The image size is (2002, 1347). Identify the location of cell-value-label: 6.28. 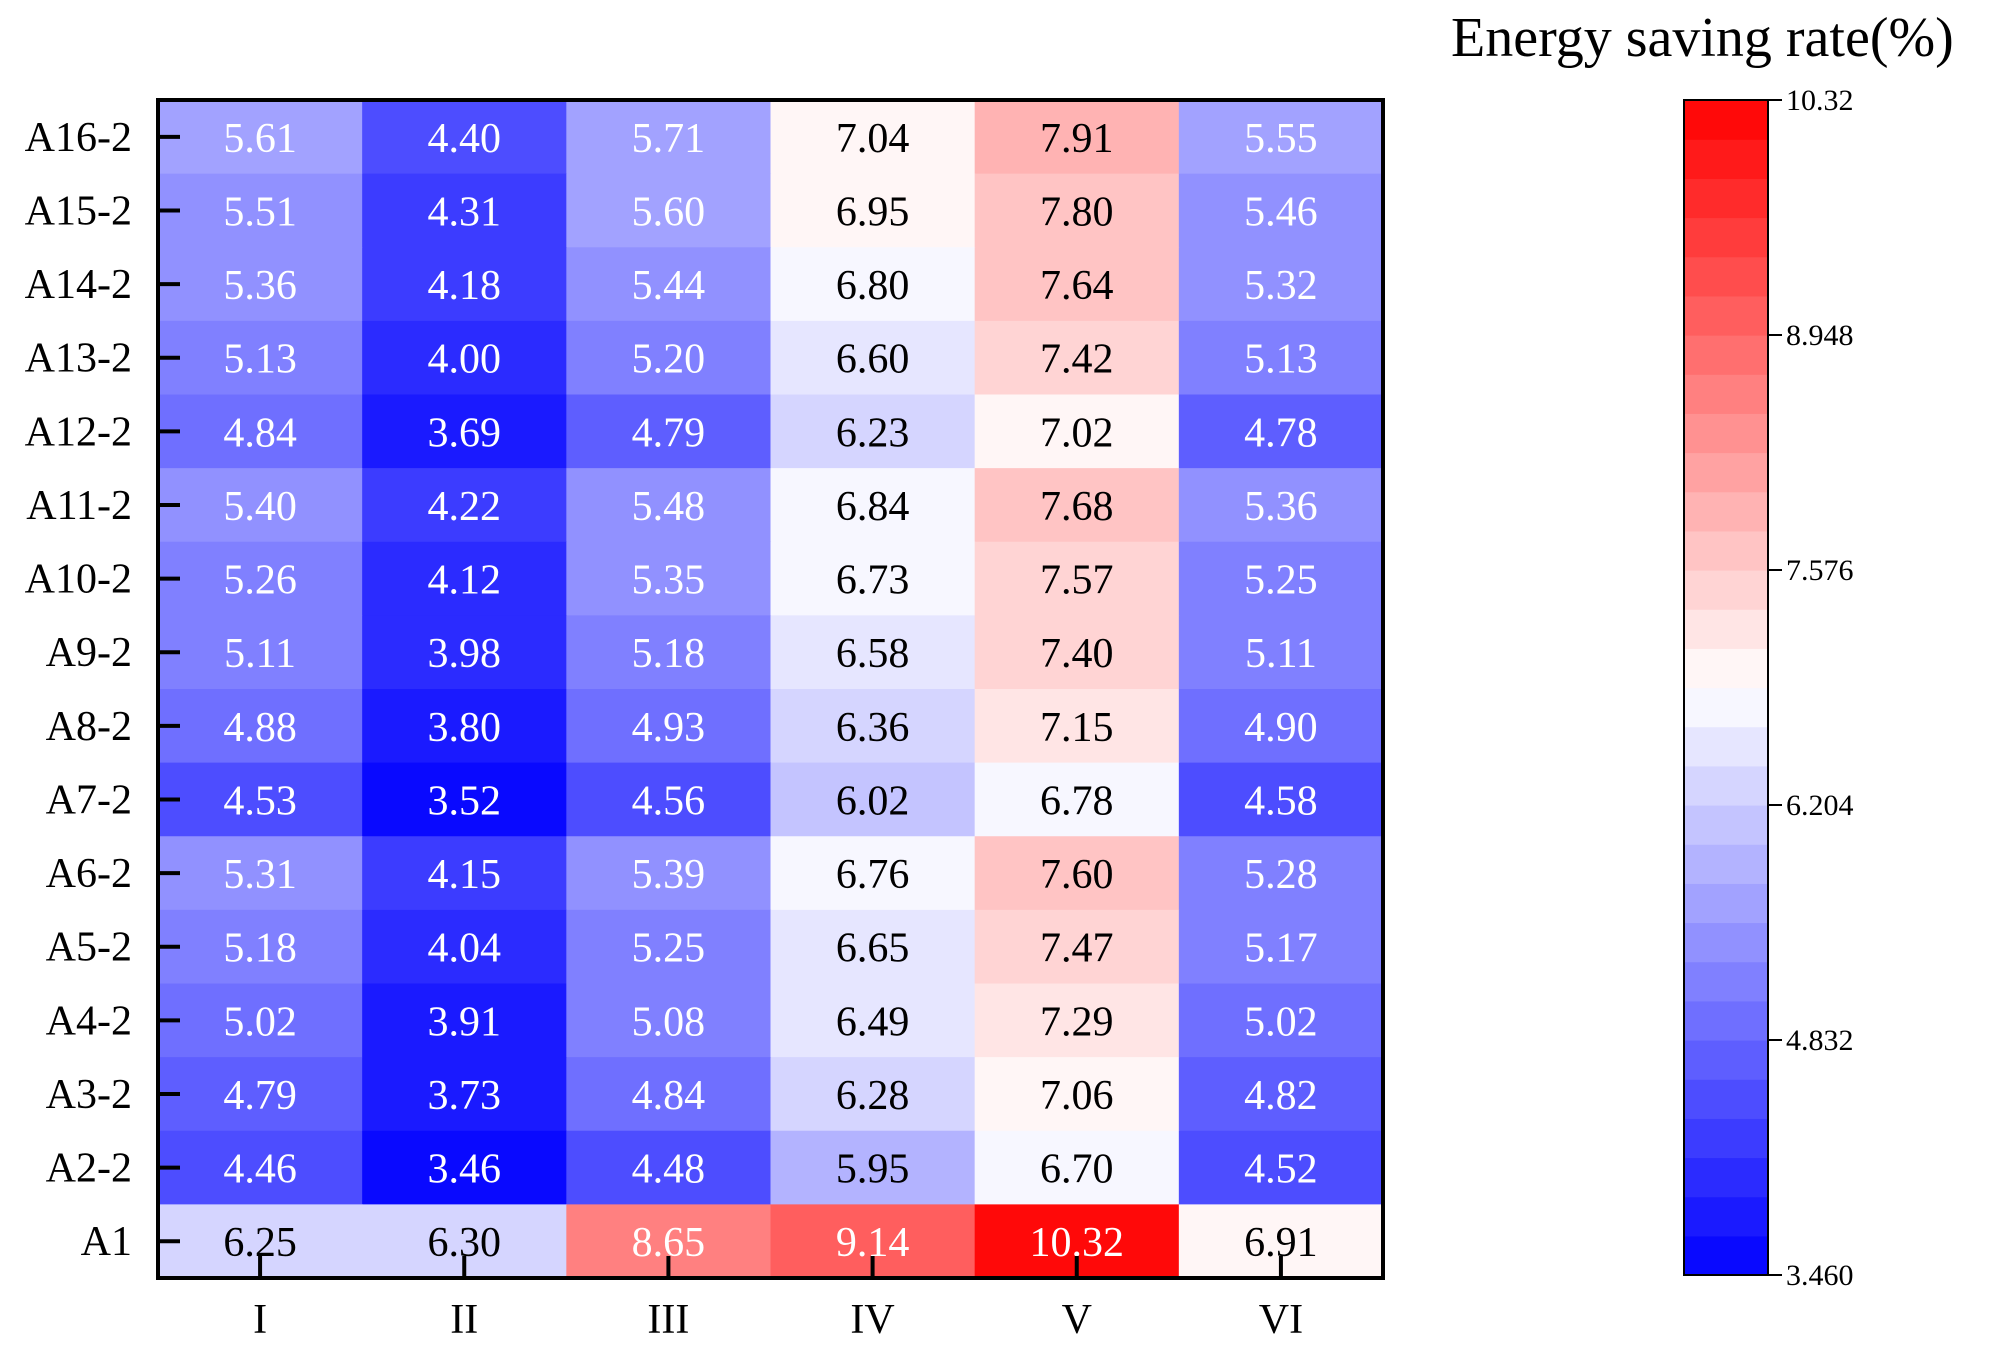
(873, 1096).